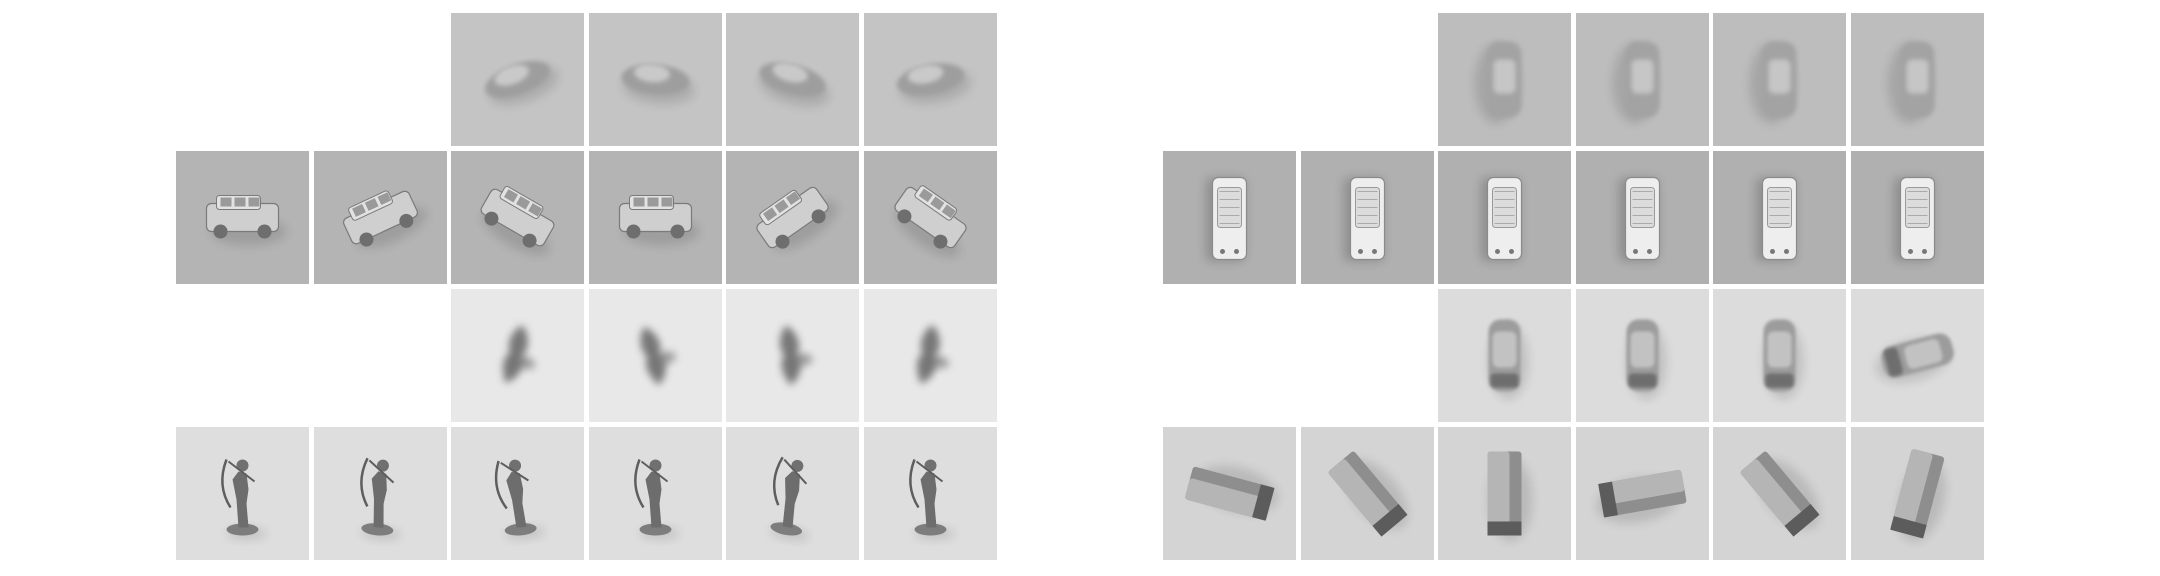 The width and height of the screenshot is (2160, 576). What do you see at coordinates (658, 356) in the screenshot?
I see `object-p0-r2-c1` at bounding box center [658, 356].